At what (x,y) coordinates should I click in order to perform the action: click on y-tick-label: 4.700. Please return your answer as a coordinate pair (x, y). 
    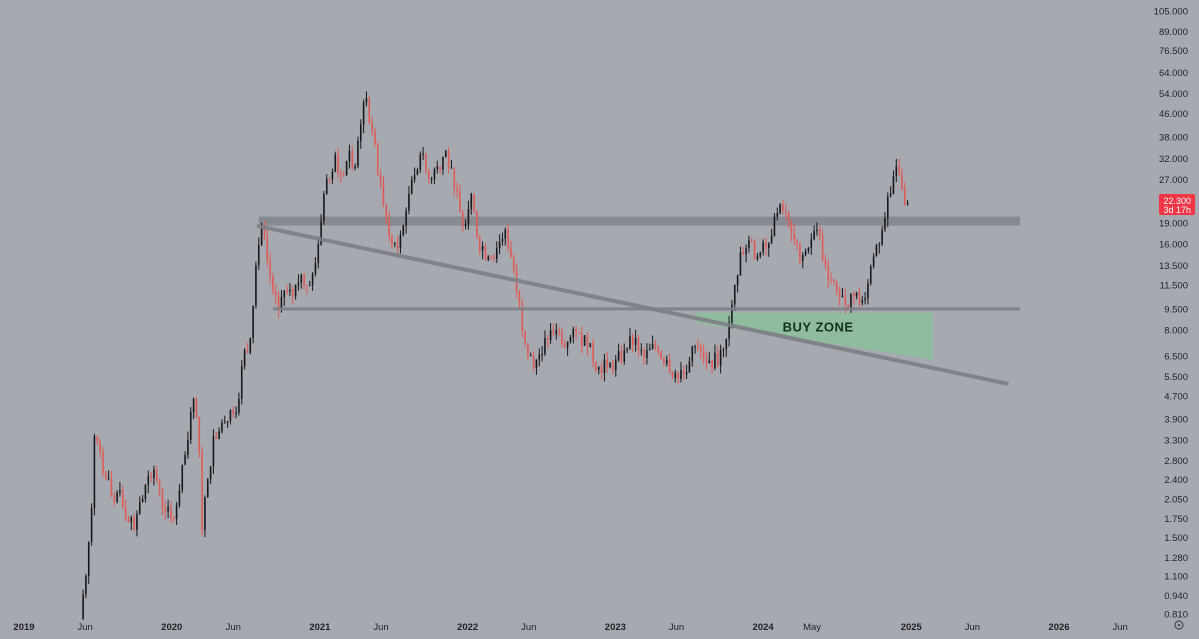
    Looking at the image, I should click on (1176, 397).